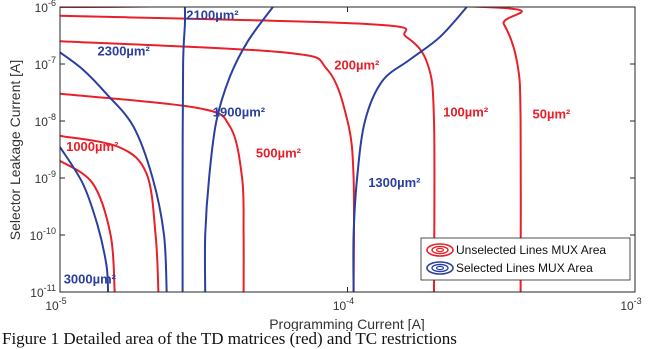 This screenshot has height=349, width=657. I want to click on series-line-2100um2, so click(184, 149).